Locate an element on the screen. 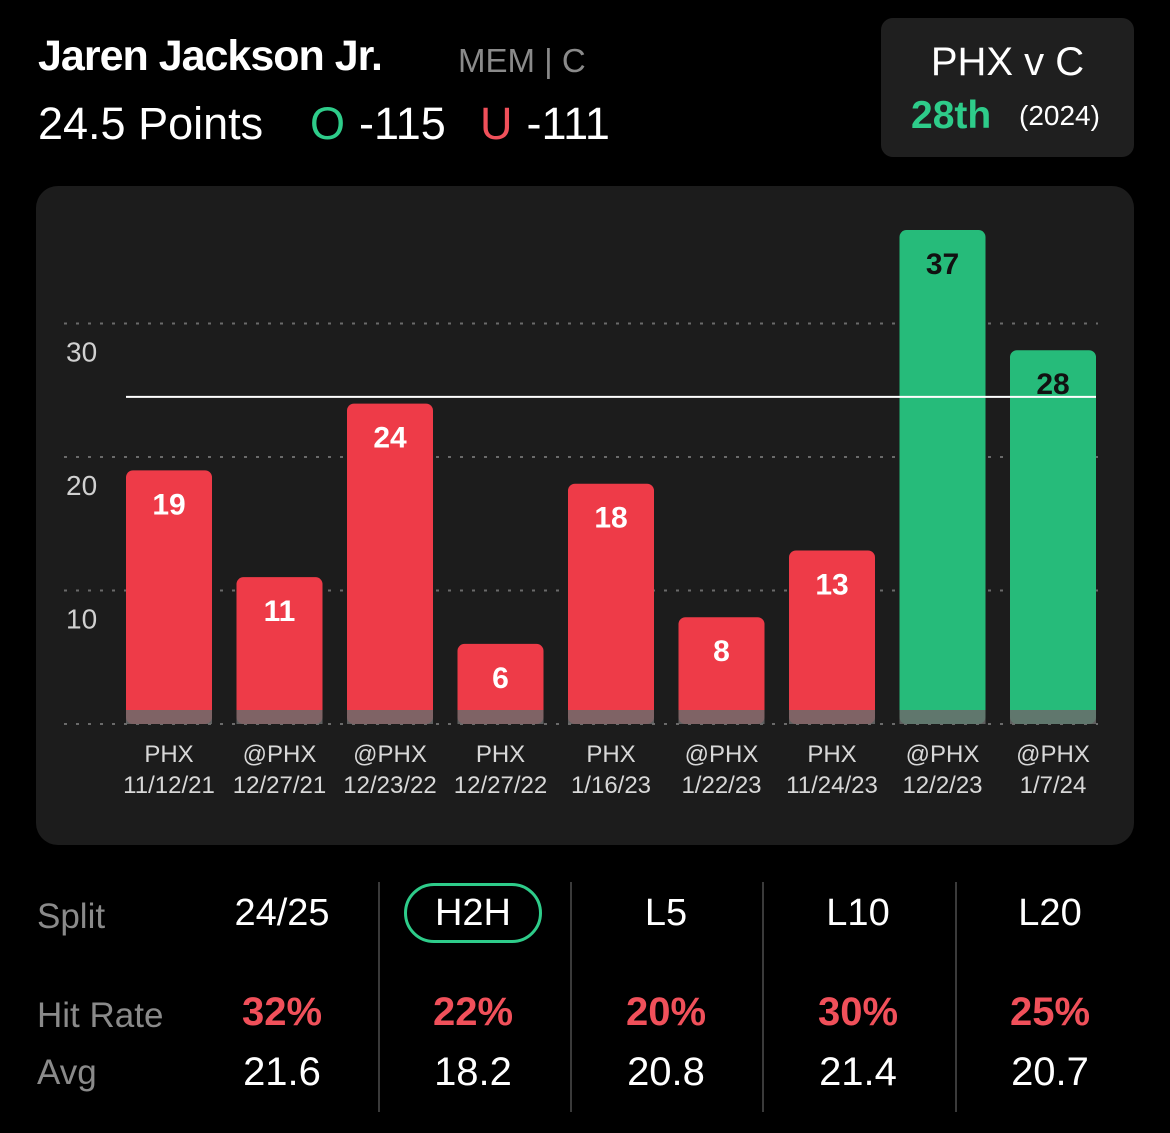  split-row-label: Split is located at coordinates (71, 916).